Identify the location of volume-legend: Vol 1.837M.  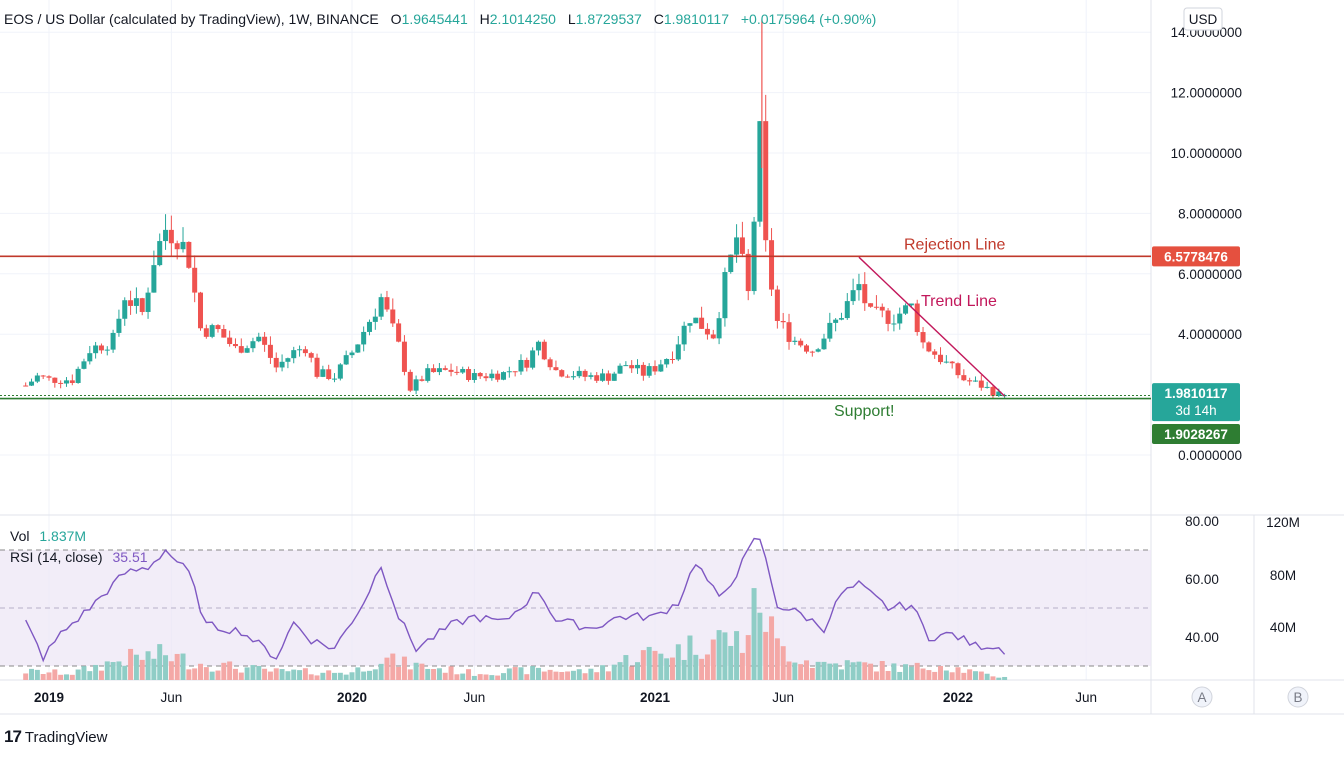
(48, 536).